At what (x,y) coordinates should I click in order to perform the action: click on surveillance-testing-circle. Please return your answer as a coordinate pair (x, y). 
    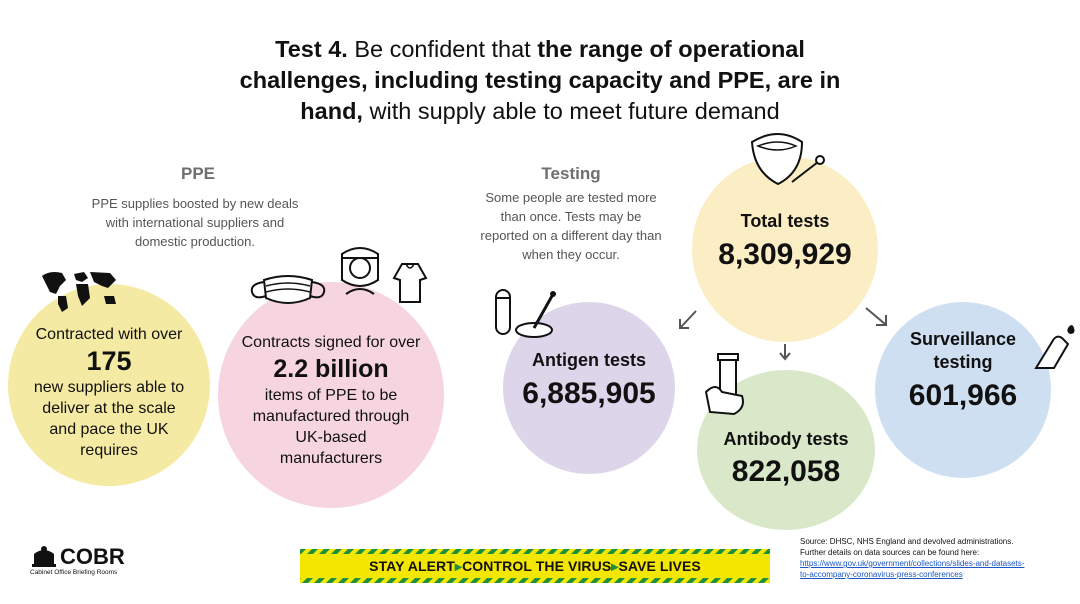
    Looking at the image, I should click on (963, 390).